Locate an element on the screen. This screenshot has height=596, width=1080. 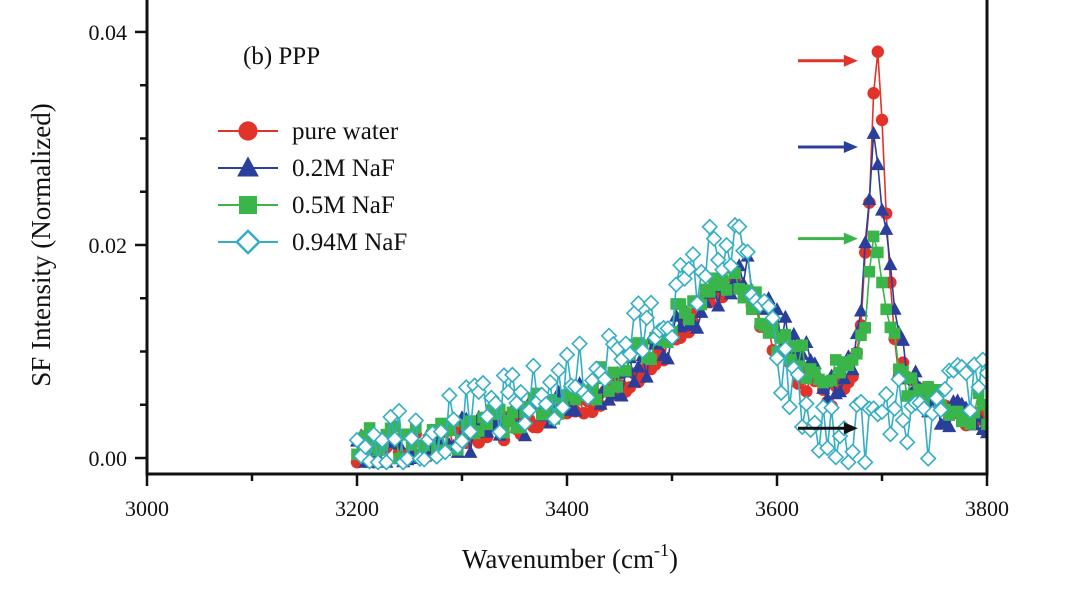
x-axis-label: Wavenumber (cm-1) is located at coordinates (570, 557).